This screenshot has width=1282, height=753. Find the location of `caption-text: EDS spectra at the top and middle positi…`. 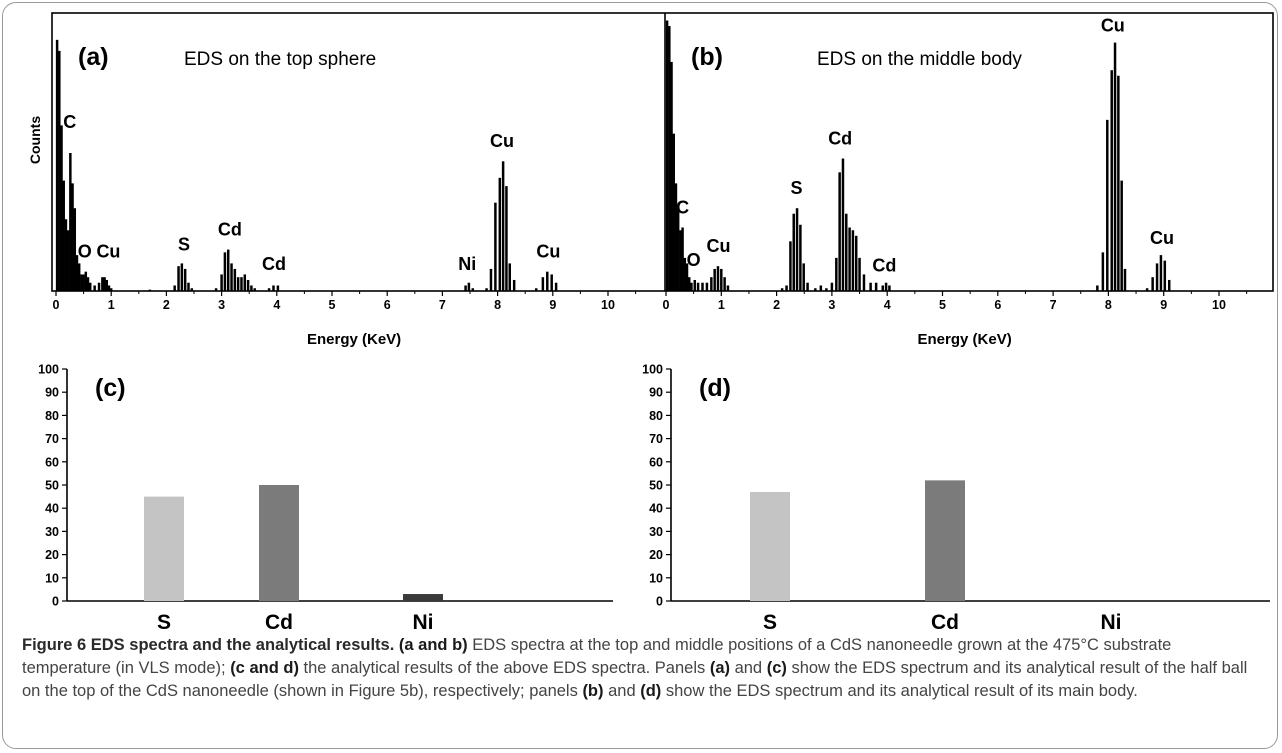

caption-text: EDS spectra at the top and middle positi… is located at coordinates (597, 656).